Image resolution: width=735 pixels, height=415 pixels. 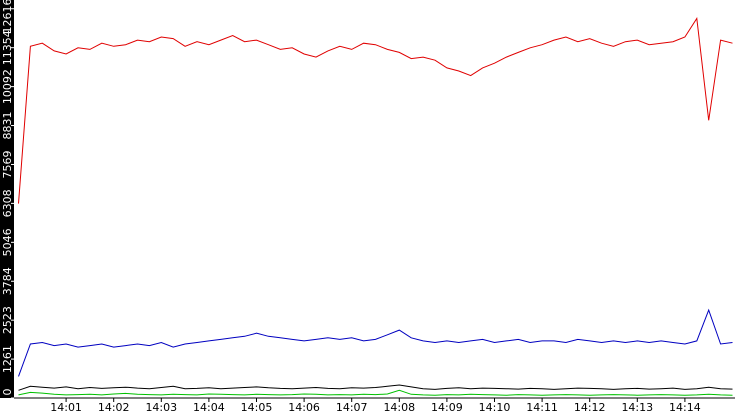 What do you see at coordinates (304, 407) in the screenshot?
I see `x-tick-label: 14:06` at bounding box center [304, 407].